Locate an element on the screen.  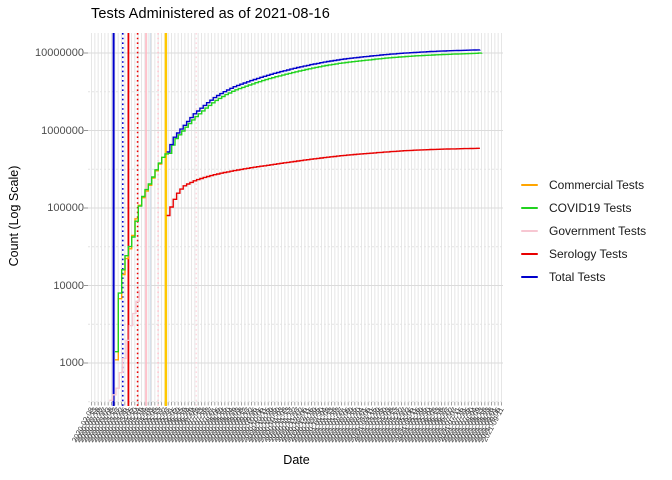
legend-item: Serology Tests is located at coordinates (583, 253).